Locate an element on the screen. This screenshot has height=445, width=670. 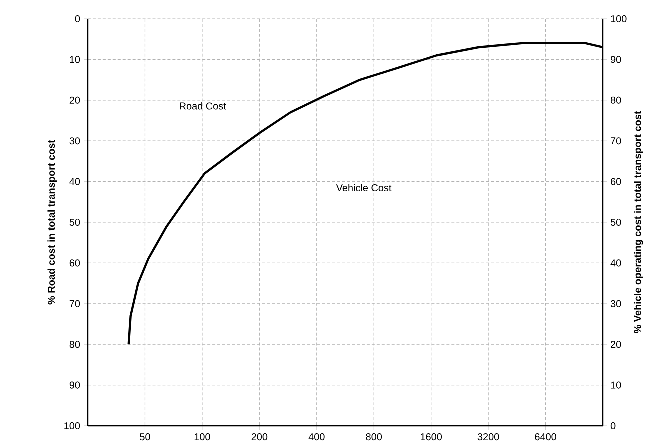
y-tick-label: 20 is located at coordinates (75, 100).